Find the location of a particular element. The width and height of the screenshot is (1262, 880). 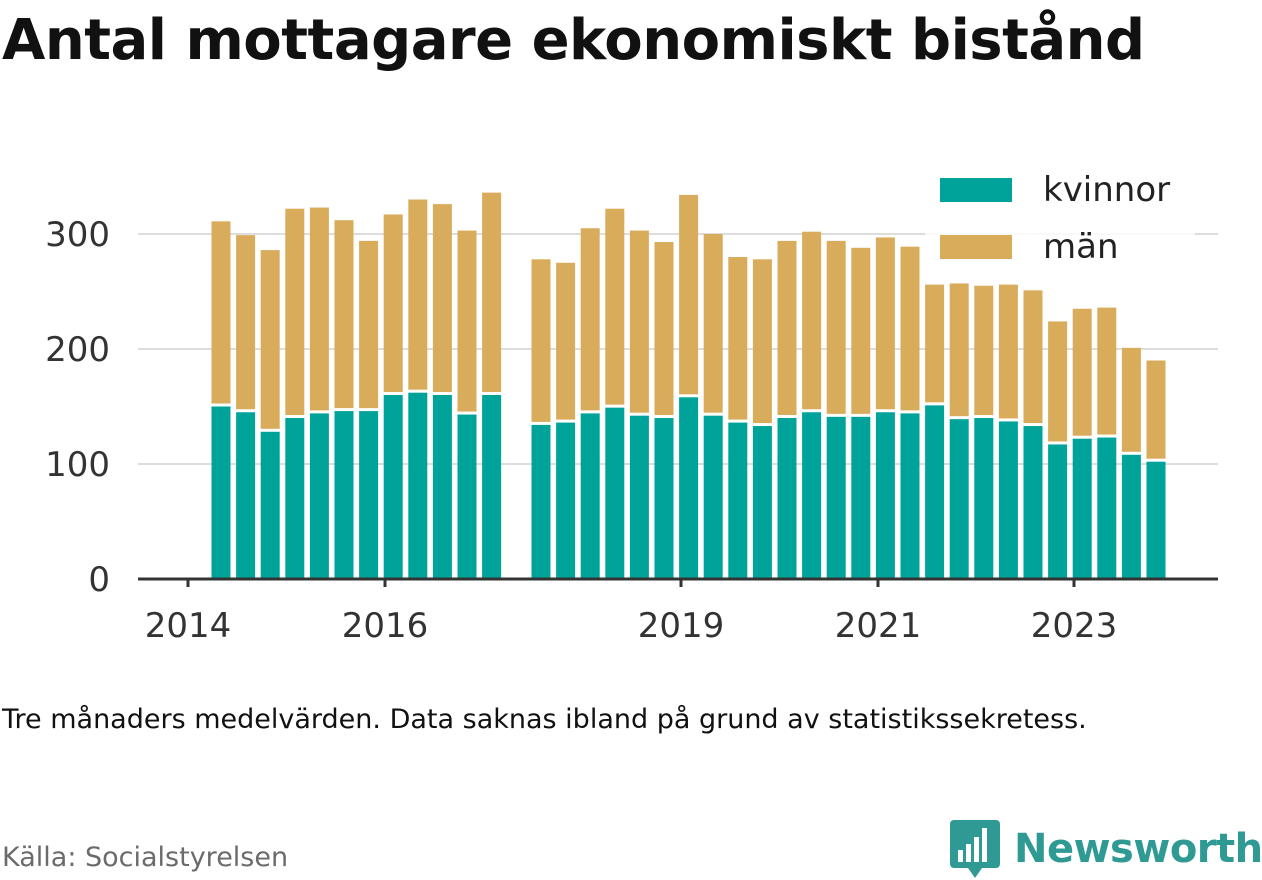

x-axis-ticks: 2014 2016 2019 2021 2023 is located at coordinates (631, 612).